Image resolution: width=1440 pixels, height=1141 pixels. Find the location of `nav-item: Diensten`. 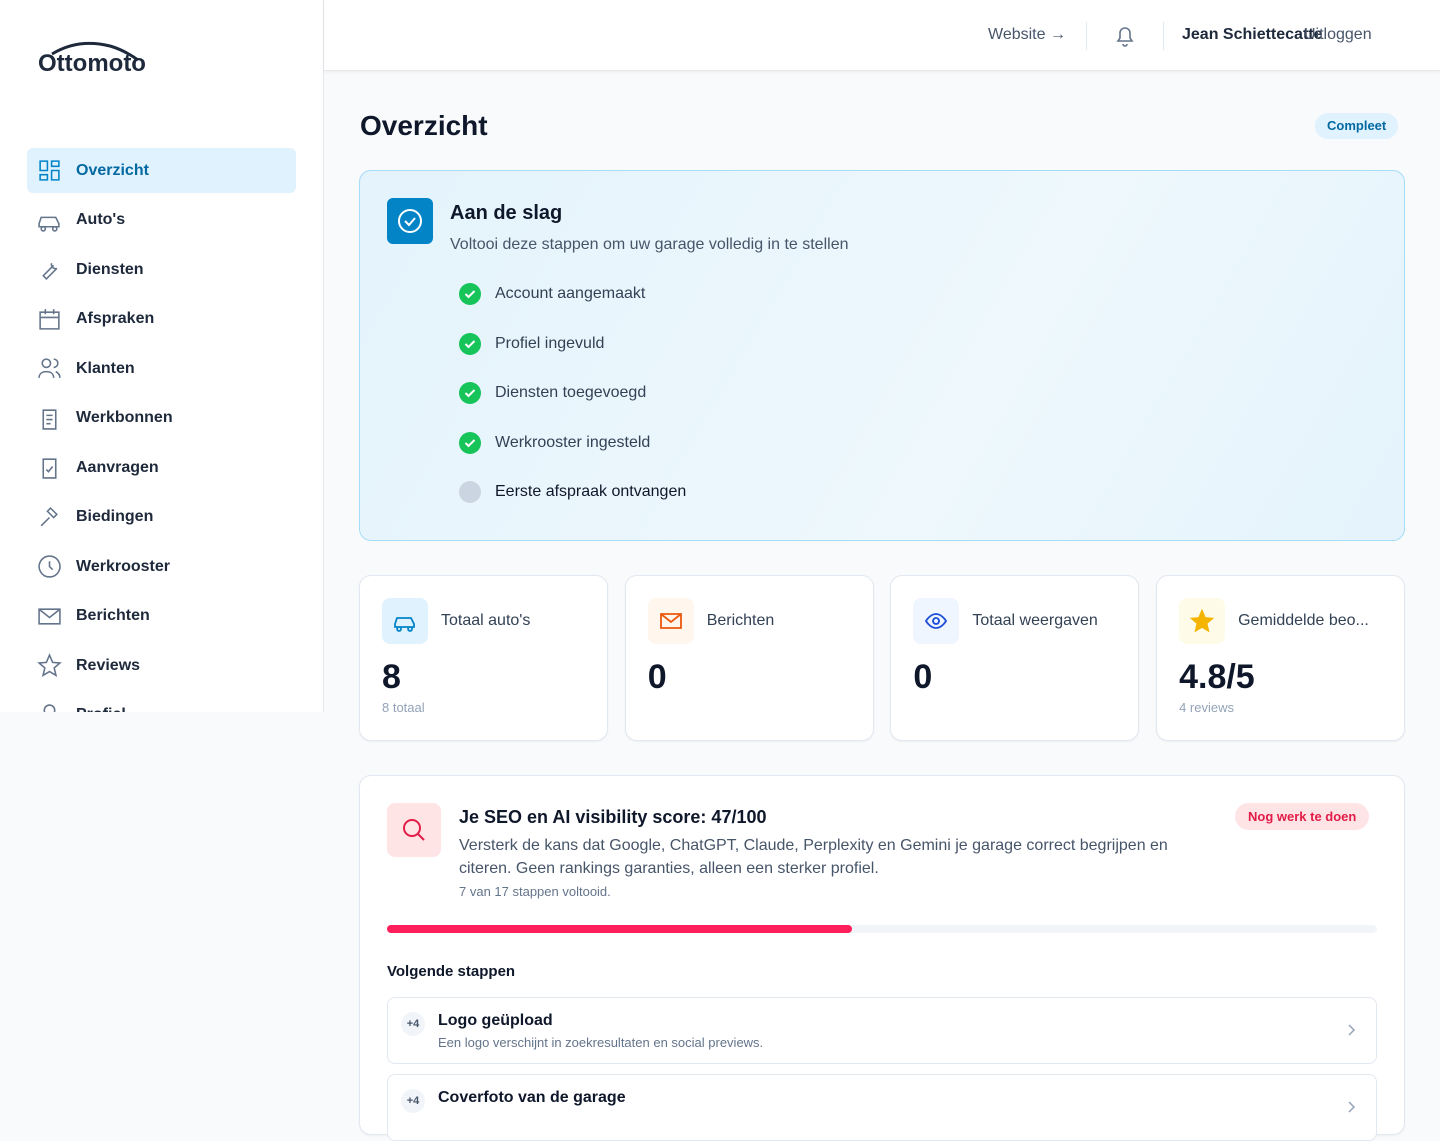

nav-item: Diensten is located at coordinates (161, 269).